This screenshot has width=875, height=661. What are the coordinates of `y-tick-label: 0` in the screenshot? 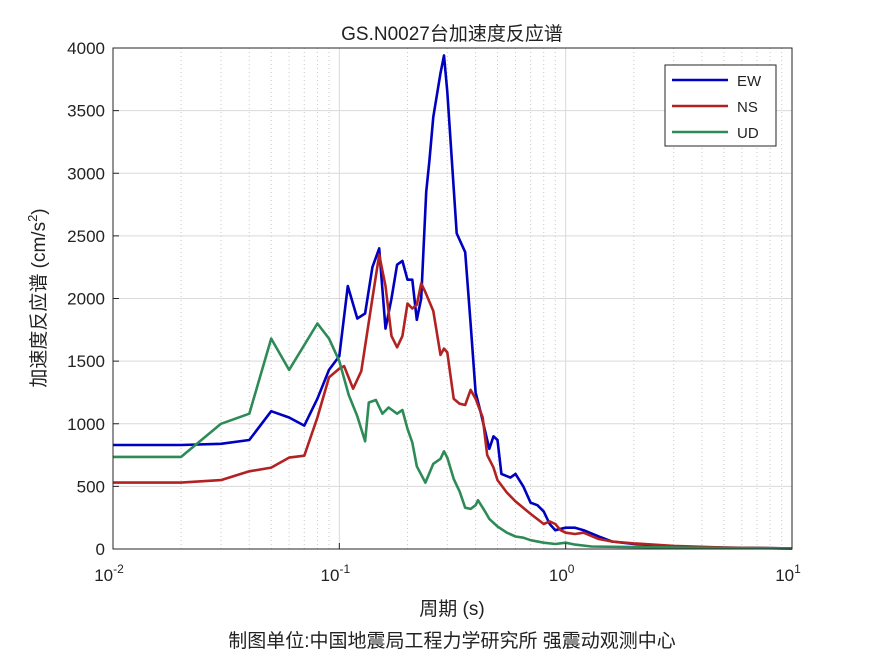 It's located at (100, 549).